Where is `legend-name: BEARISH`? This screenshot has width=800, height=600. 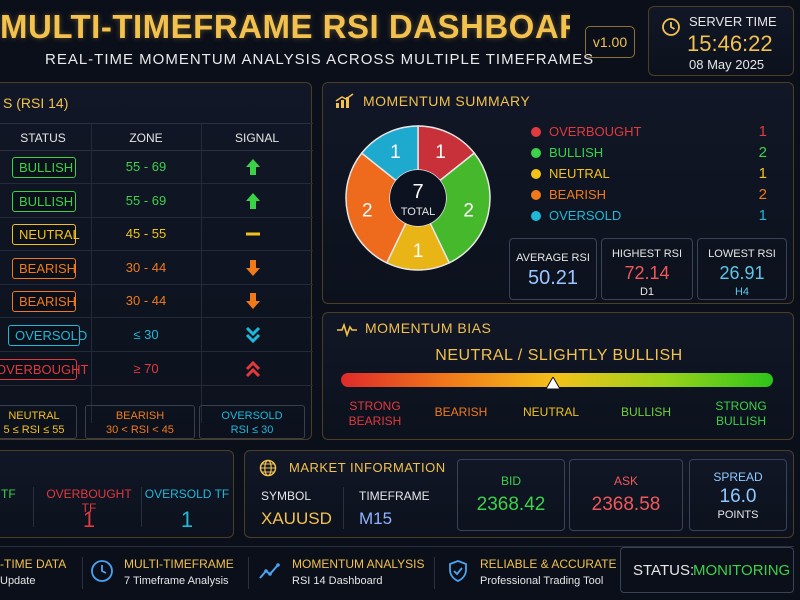 legend-name: BEARISH is located at coordinates (578, 194).